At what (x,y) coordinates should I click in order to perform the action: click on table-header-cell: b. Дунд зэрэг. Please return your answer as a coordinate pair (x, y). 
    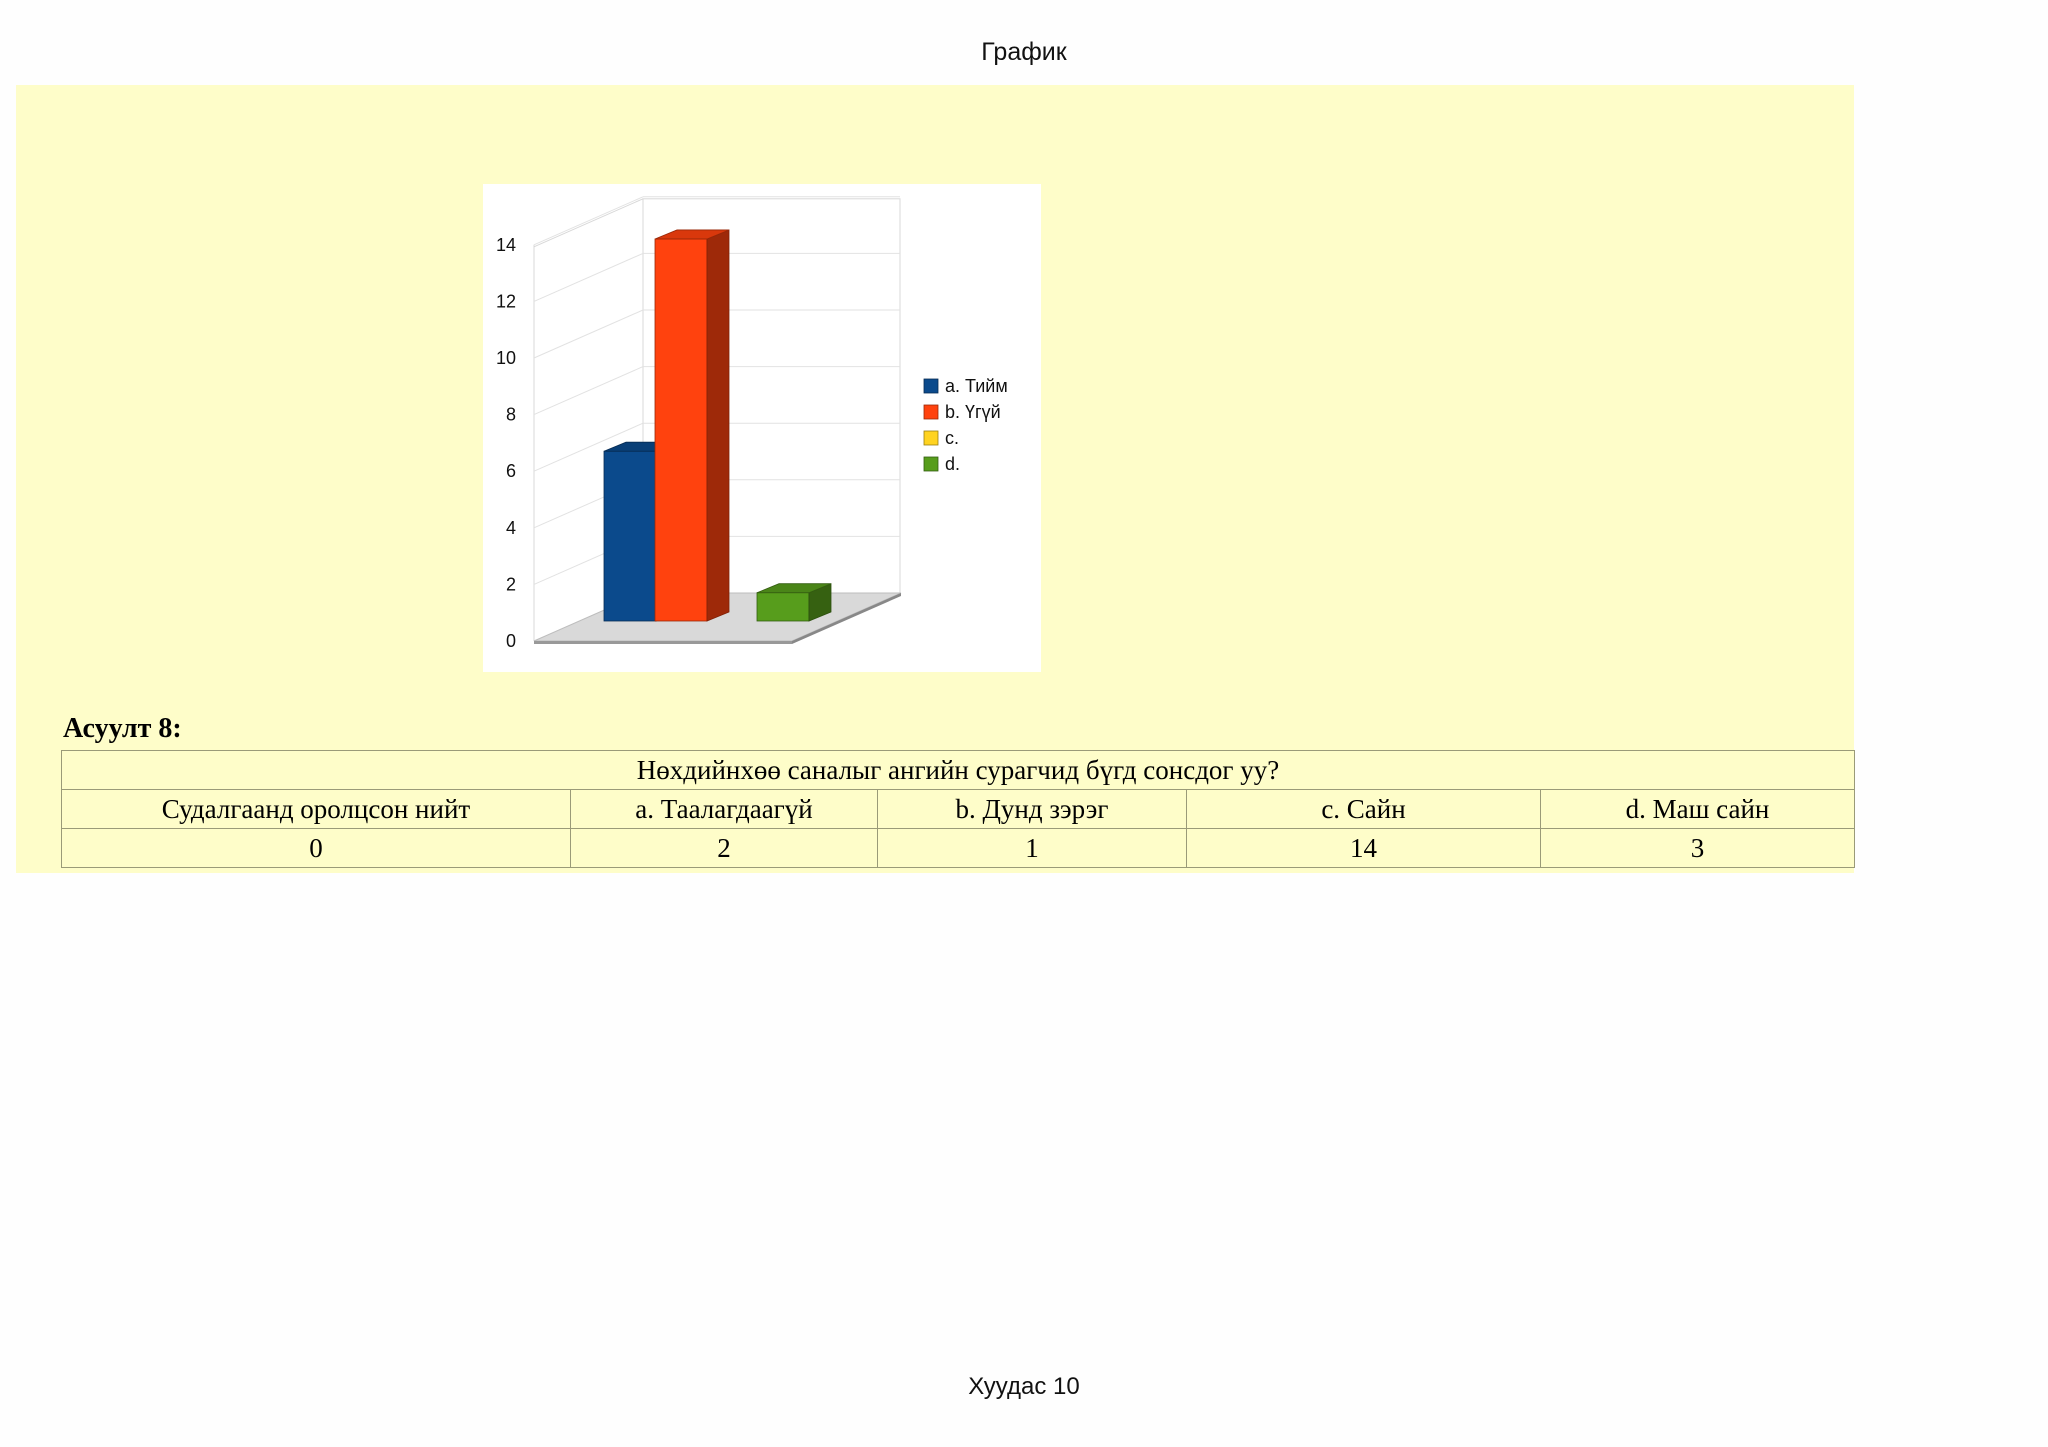
    Looking at the image, I should click on (1032, 809).